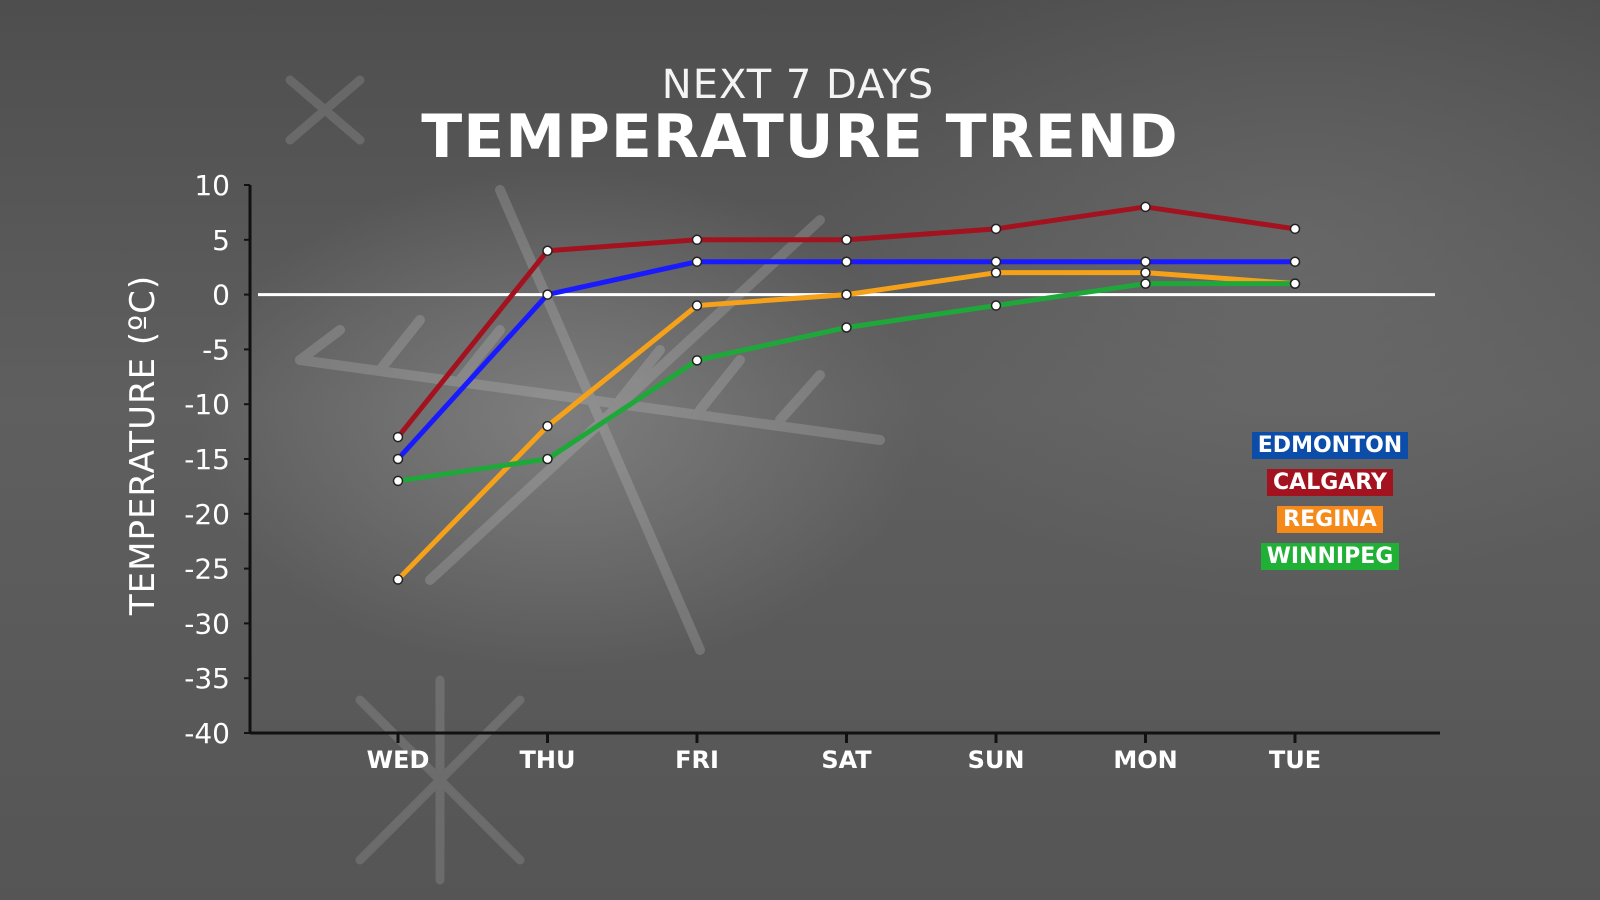 The width and height of the screenshot is (1600, 900). What do you see at coordinates (798, 85) in the screenshot?
I see `chart-subtitle: NEXT 7 DAYS` at bounding box center [798, 85].